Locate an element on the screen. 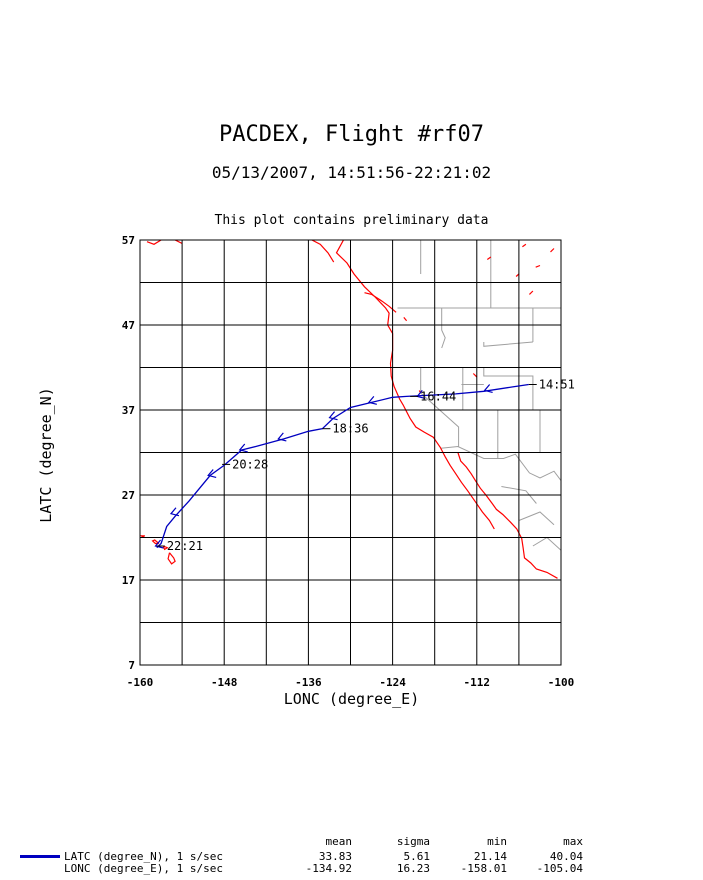  time-label: 14:51 is located at coordinates (557, 385).